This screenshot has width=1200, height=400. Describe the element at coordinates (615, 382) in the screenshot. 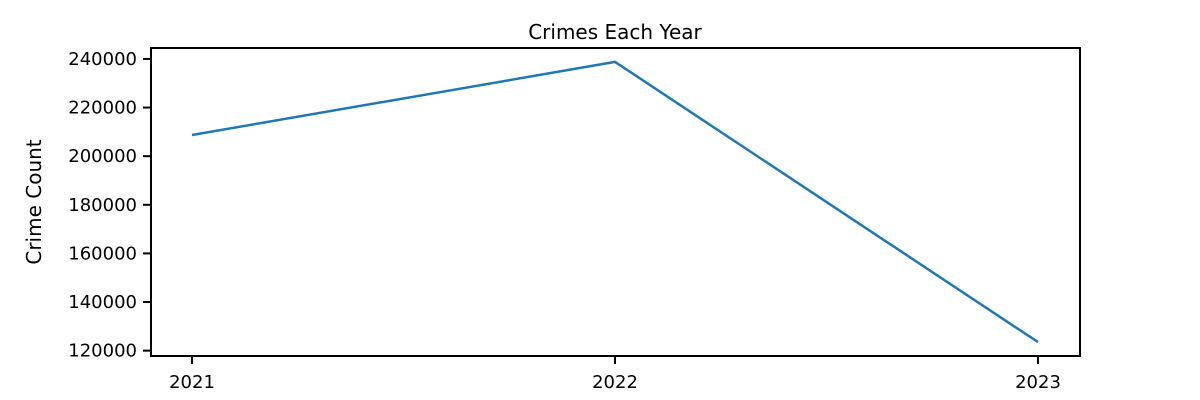

I see `x-tick-label: 2022` at that location.